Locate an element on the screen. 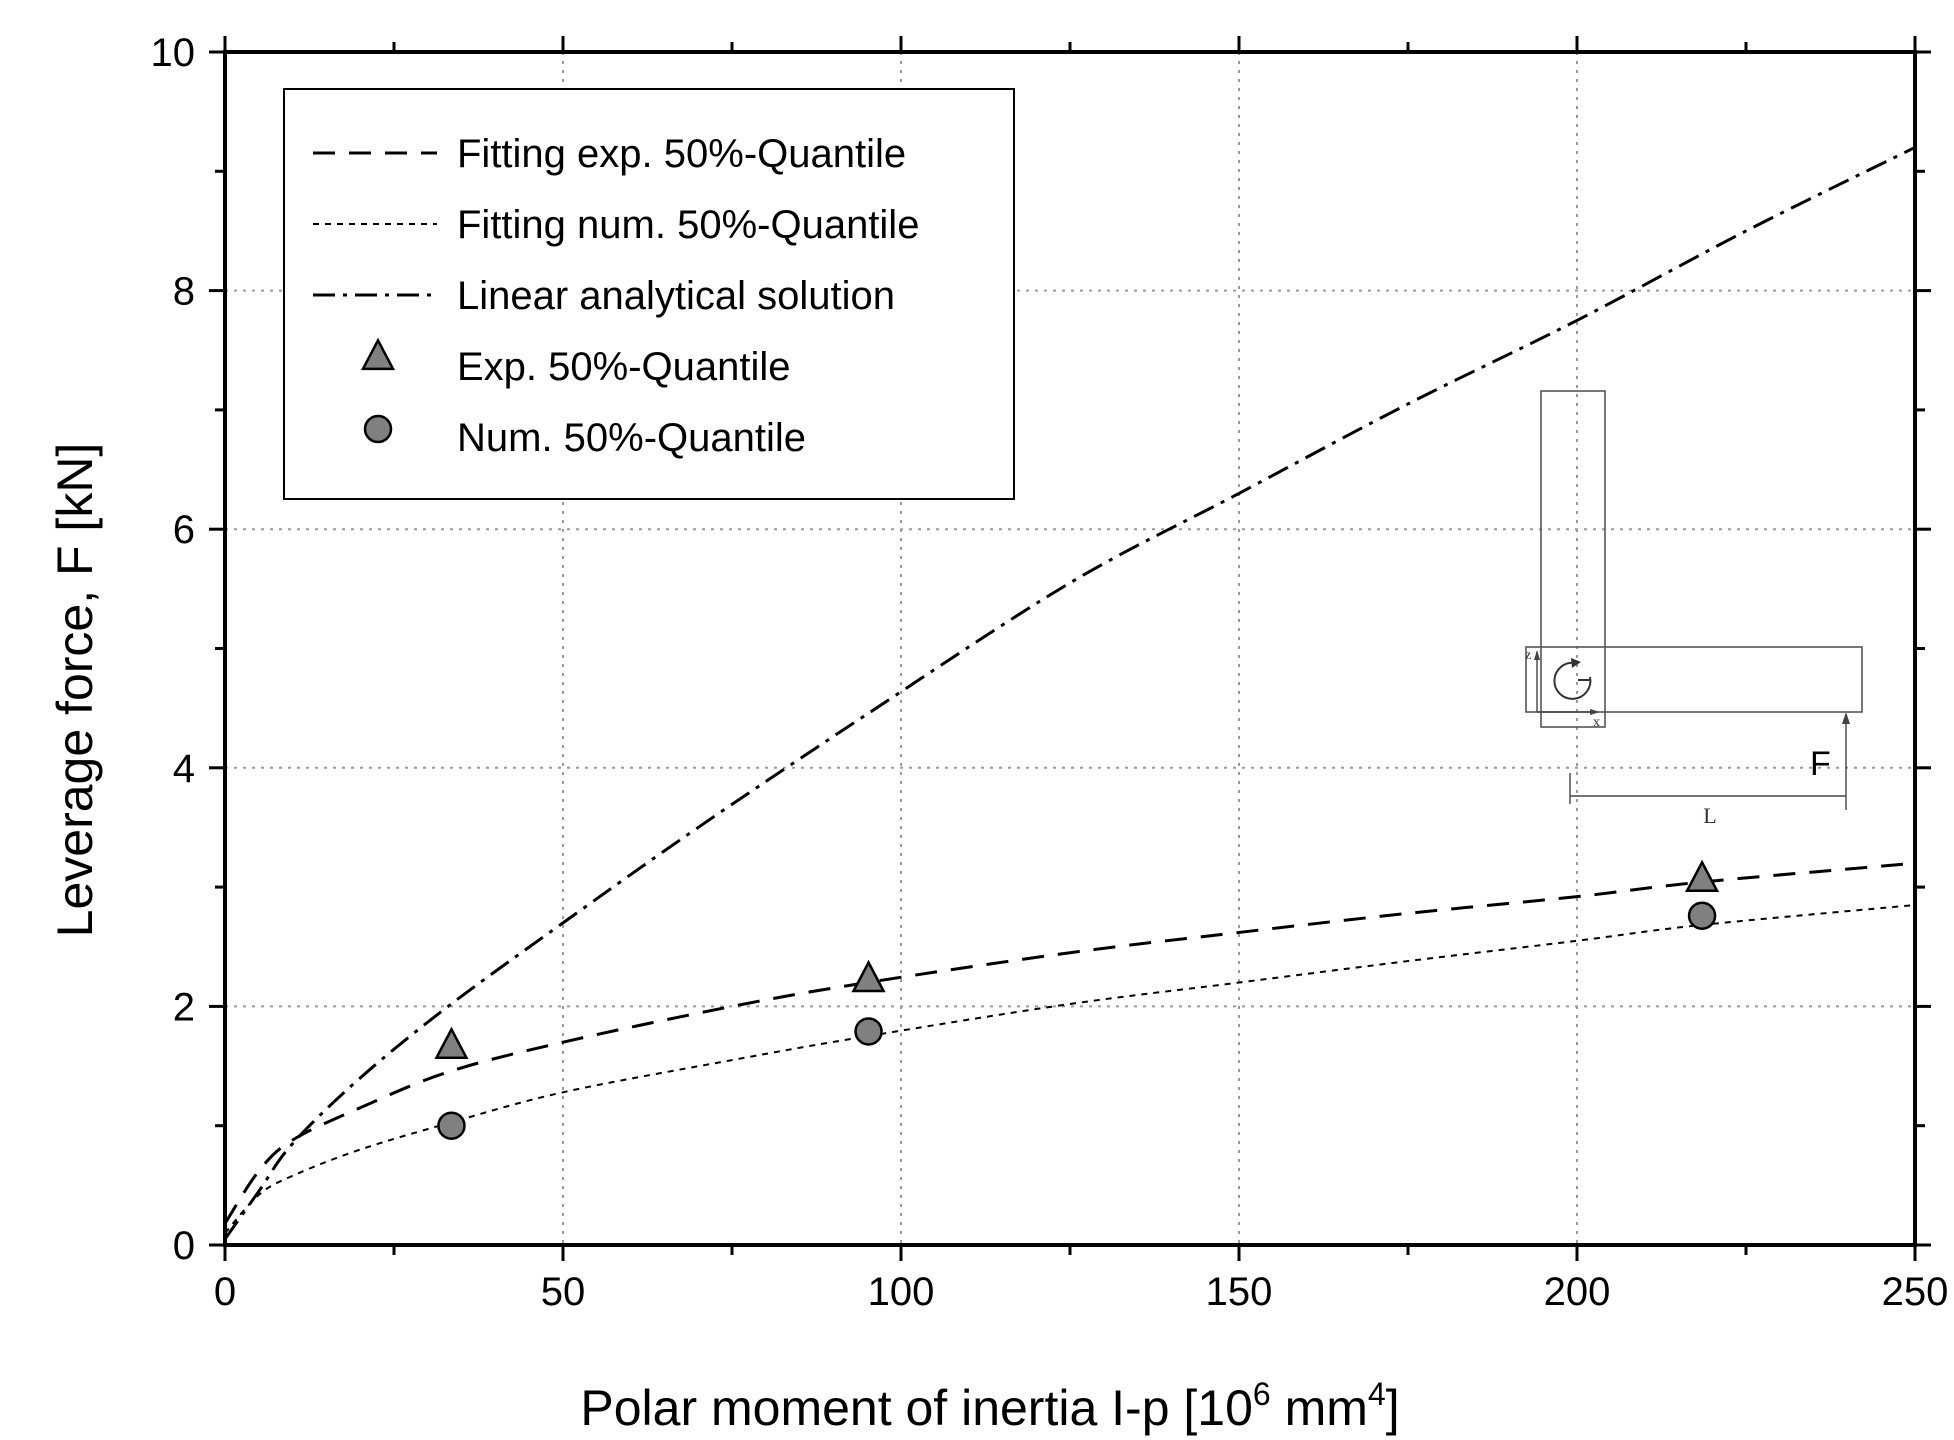  inset-x-label: x is located at coordinates (1596, 722).